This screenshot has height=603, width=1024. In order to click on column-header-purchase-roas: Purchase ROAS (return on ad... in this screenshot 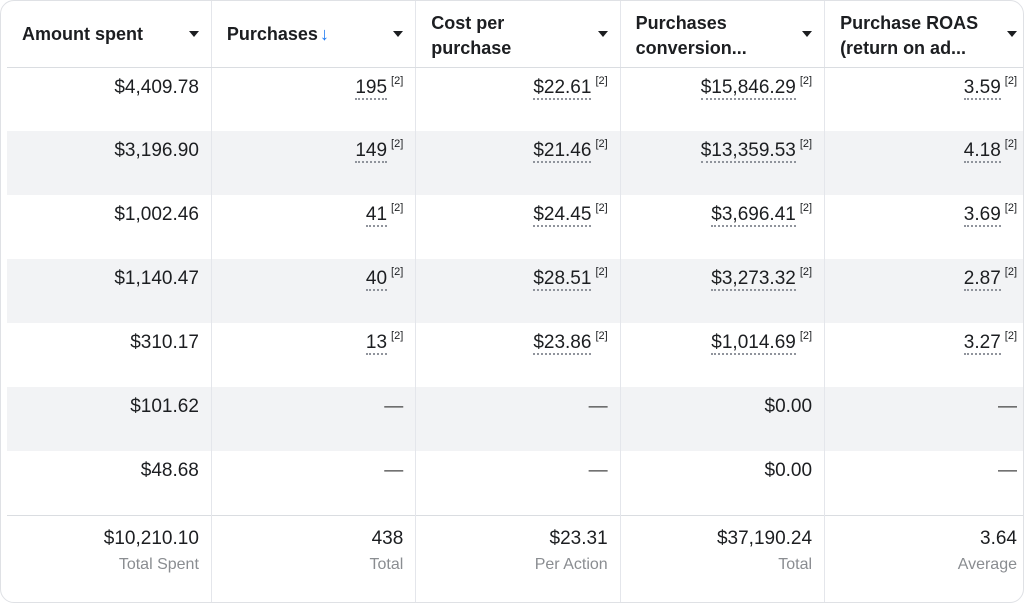, I will do `click(923, 34)`.